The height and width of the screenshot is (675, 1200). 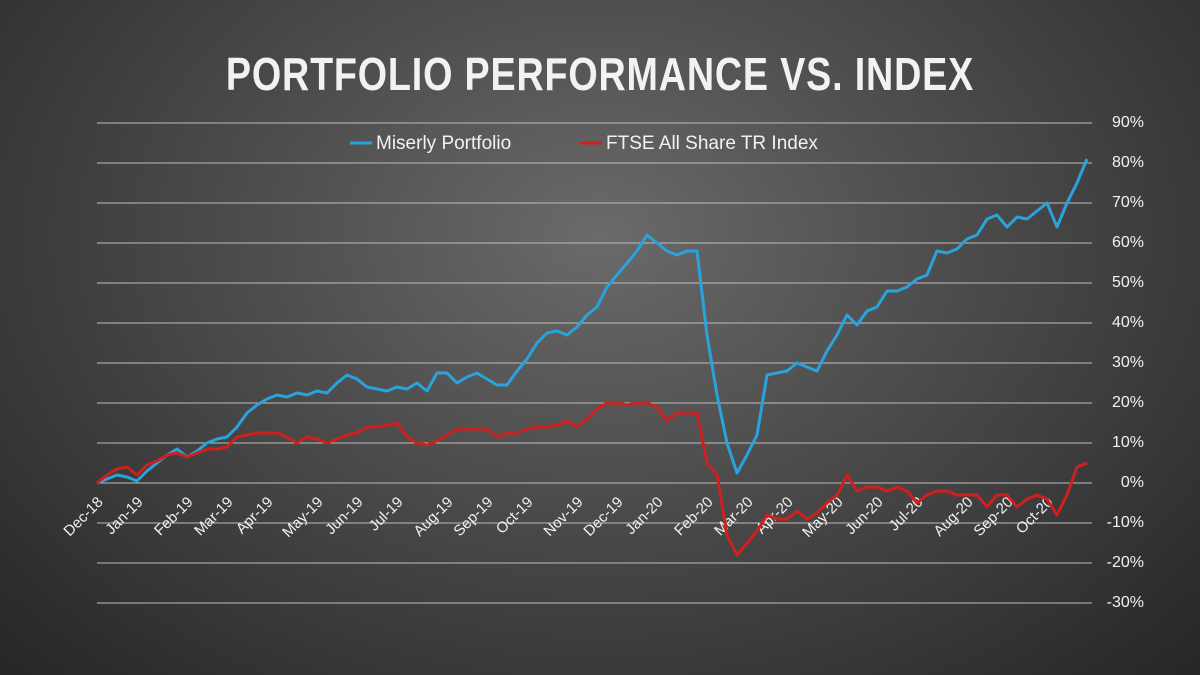 I want to click on y-tick-label: 70%, so click(x=1128, y=202).